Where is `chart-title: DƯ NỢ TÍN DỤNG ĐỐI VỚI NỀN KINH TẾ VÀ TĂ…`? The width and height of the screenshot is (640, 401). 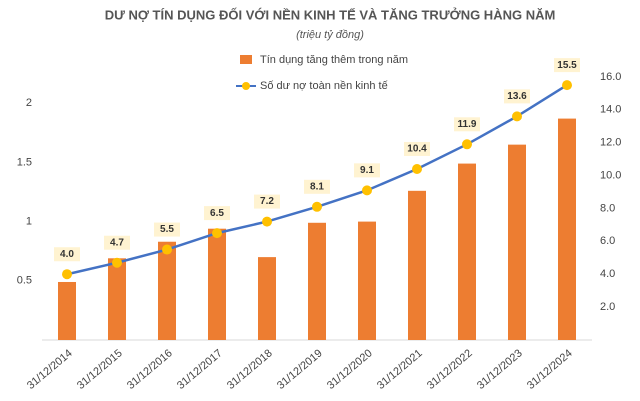
chart-title: DƯ NỢ TÍN DỤNG ĐỐI VỚI NỀN KINH TẾ VÀ TĂ… is located at coordinates (330, 14).